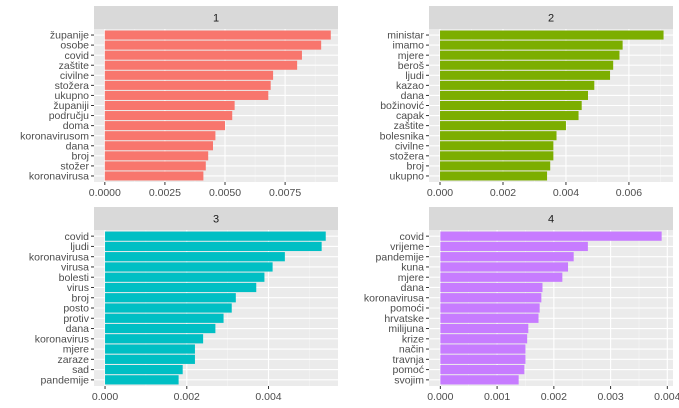 This screenshot has height=408, width=679. What do you see at coordinates (79, 247) in the screenshot?
I see `category-label: ljudi` at bounding box center [79, 247].